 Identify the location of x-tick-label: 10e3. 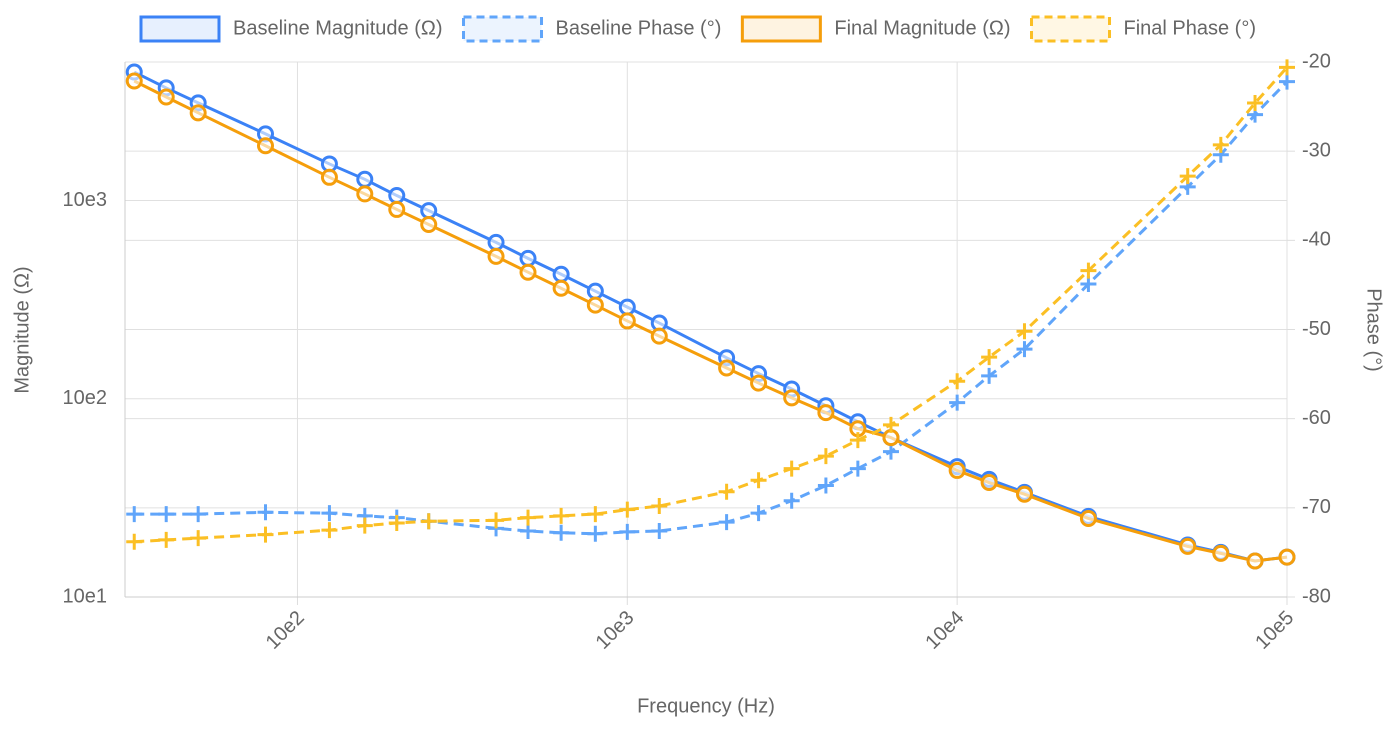
(615, 630).